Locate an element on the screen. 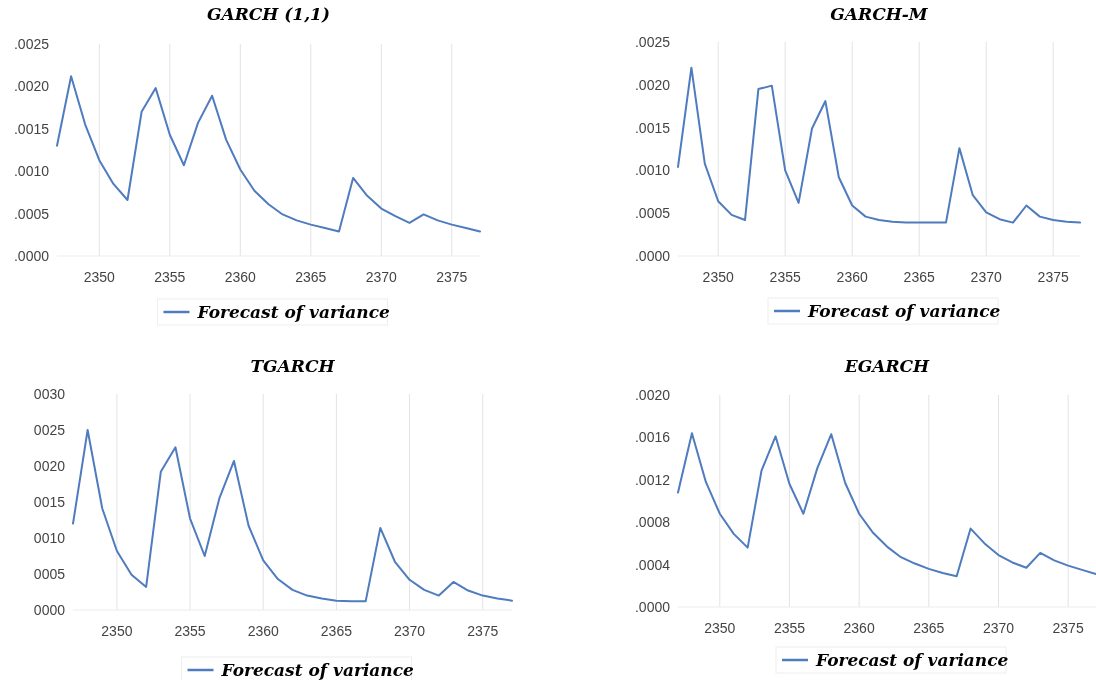 This screenshot has height=680, width=1096. y-tick-label: .0008 is located at coordinates (652, 522).